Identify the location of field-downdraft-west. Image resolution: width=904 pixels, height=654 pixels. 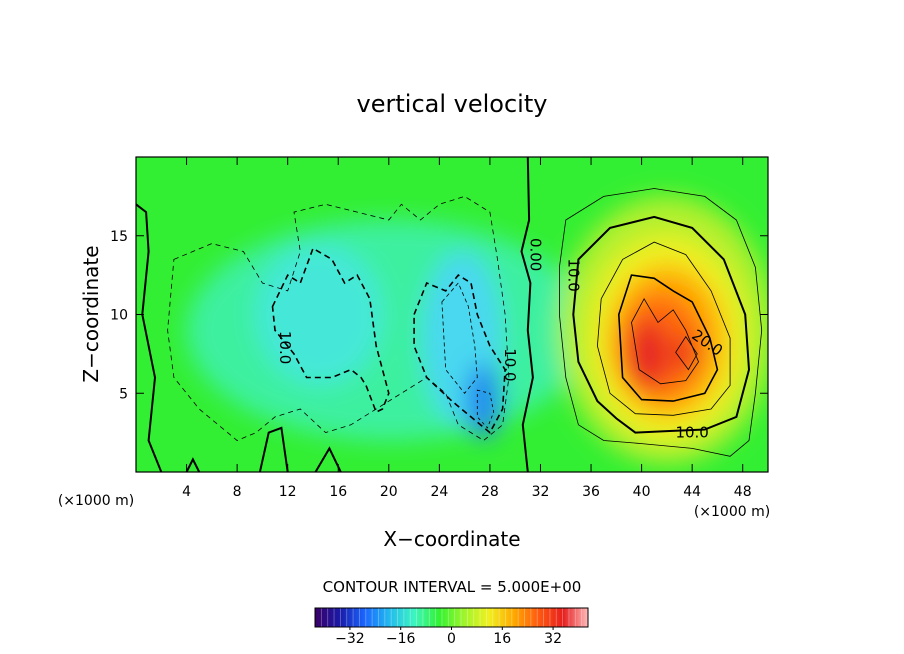
(319, 314).